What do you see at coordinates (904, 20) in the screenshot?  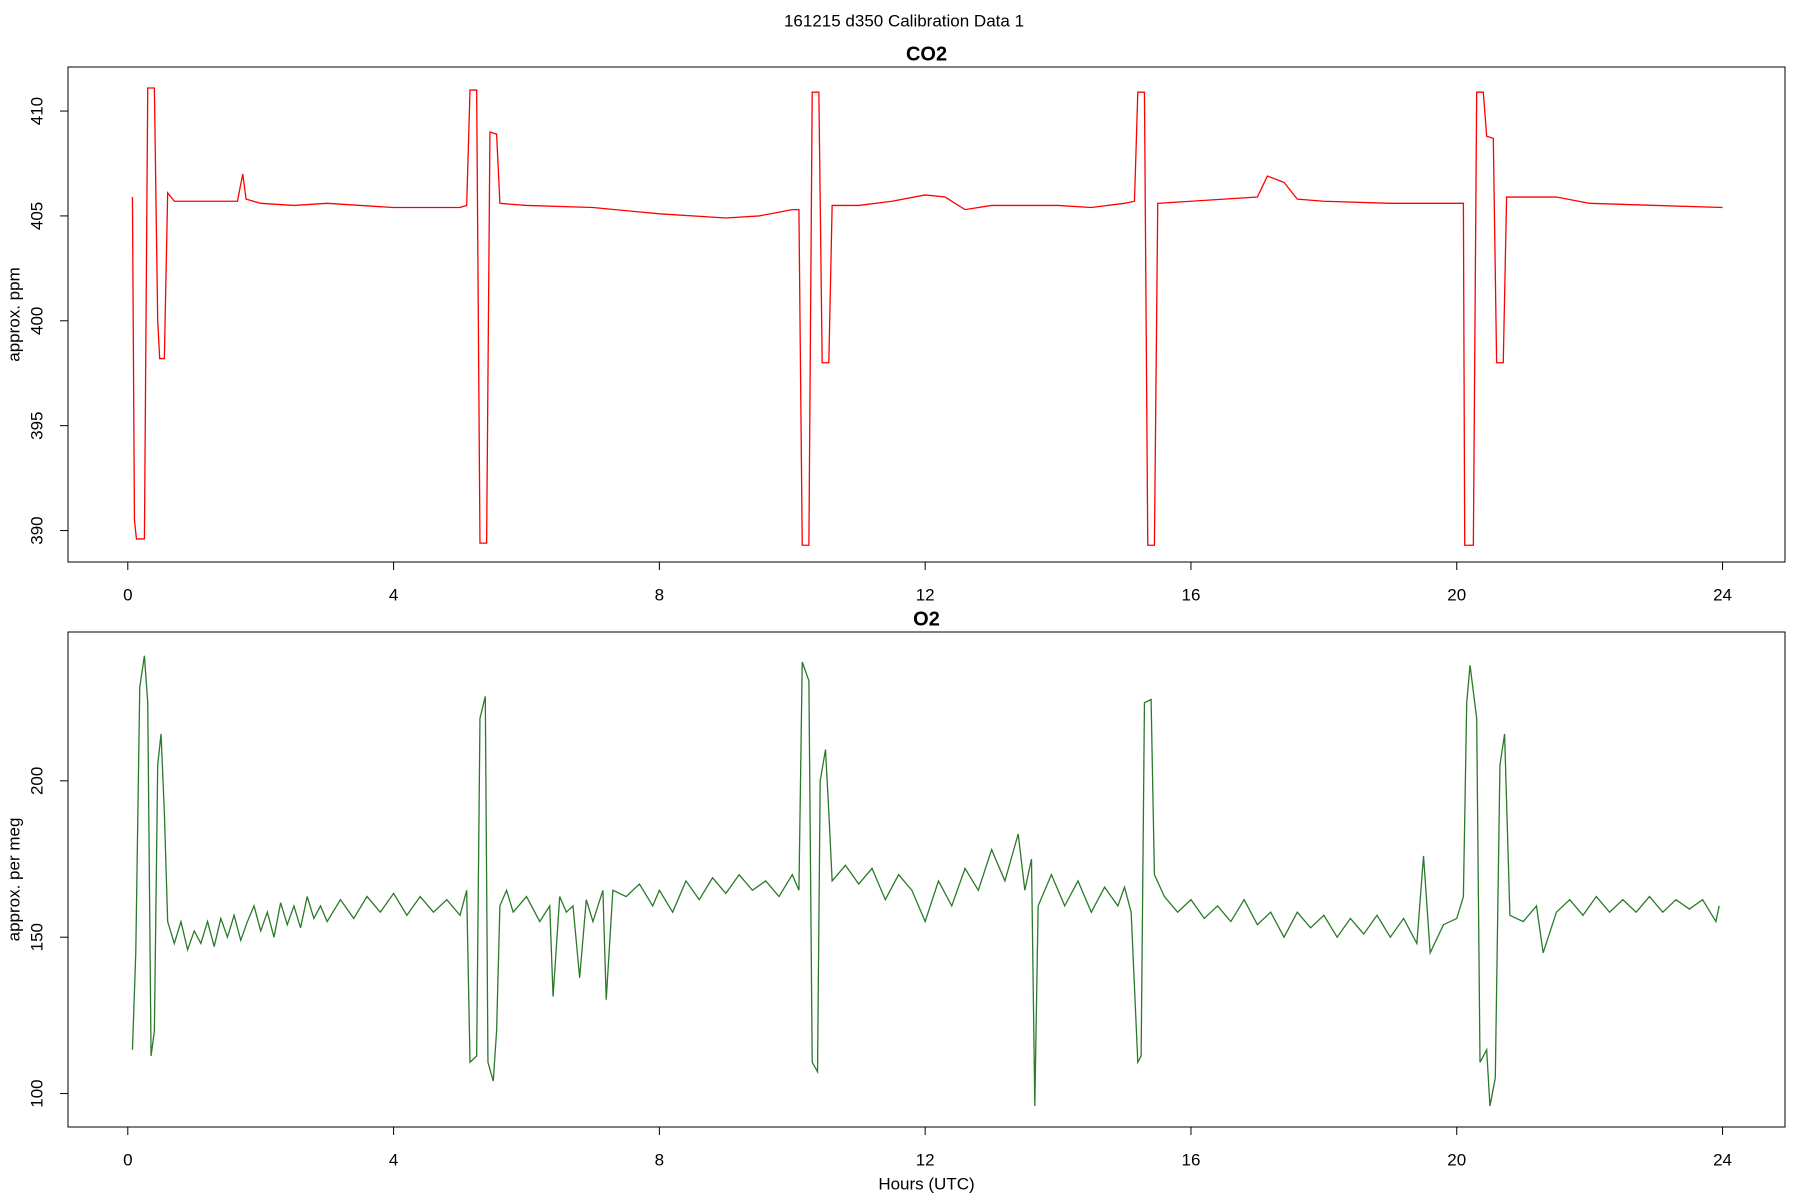 I see `page-title: 161215 d350 Calibration Data 1` at bounding box center [904, 20].